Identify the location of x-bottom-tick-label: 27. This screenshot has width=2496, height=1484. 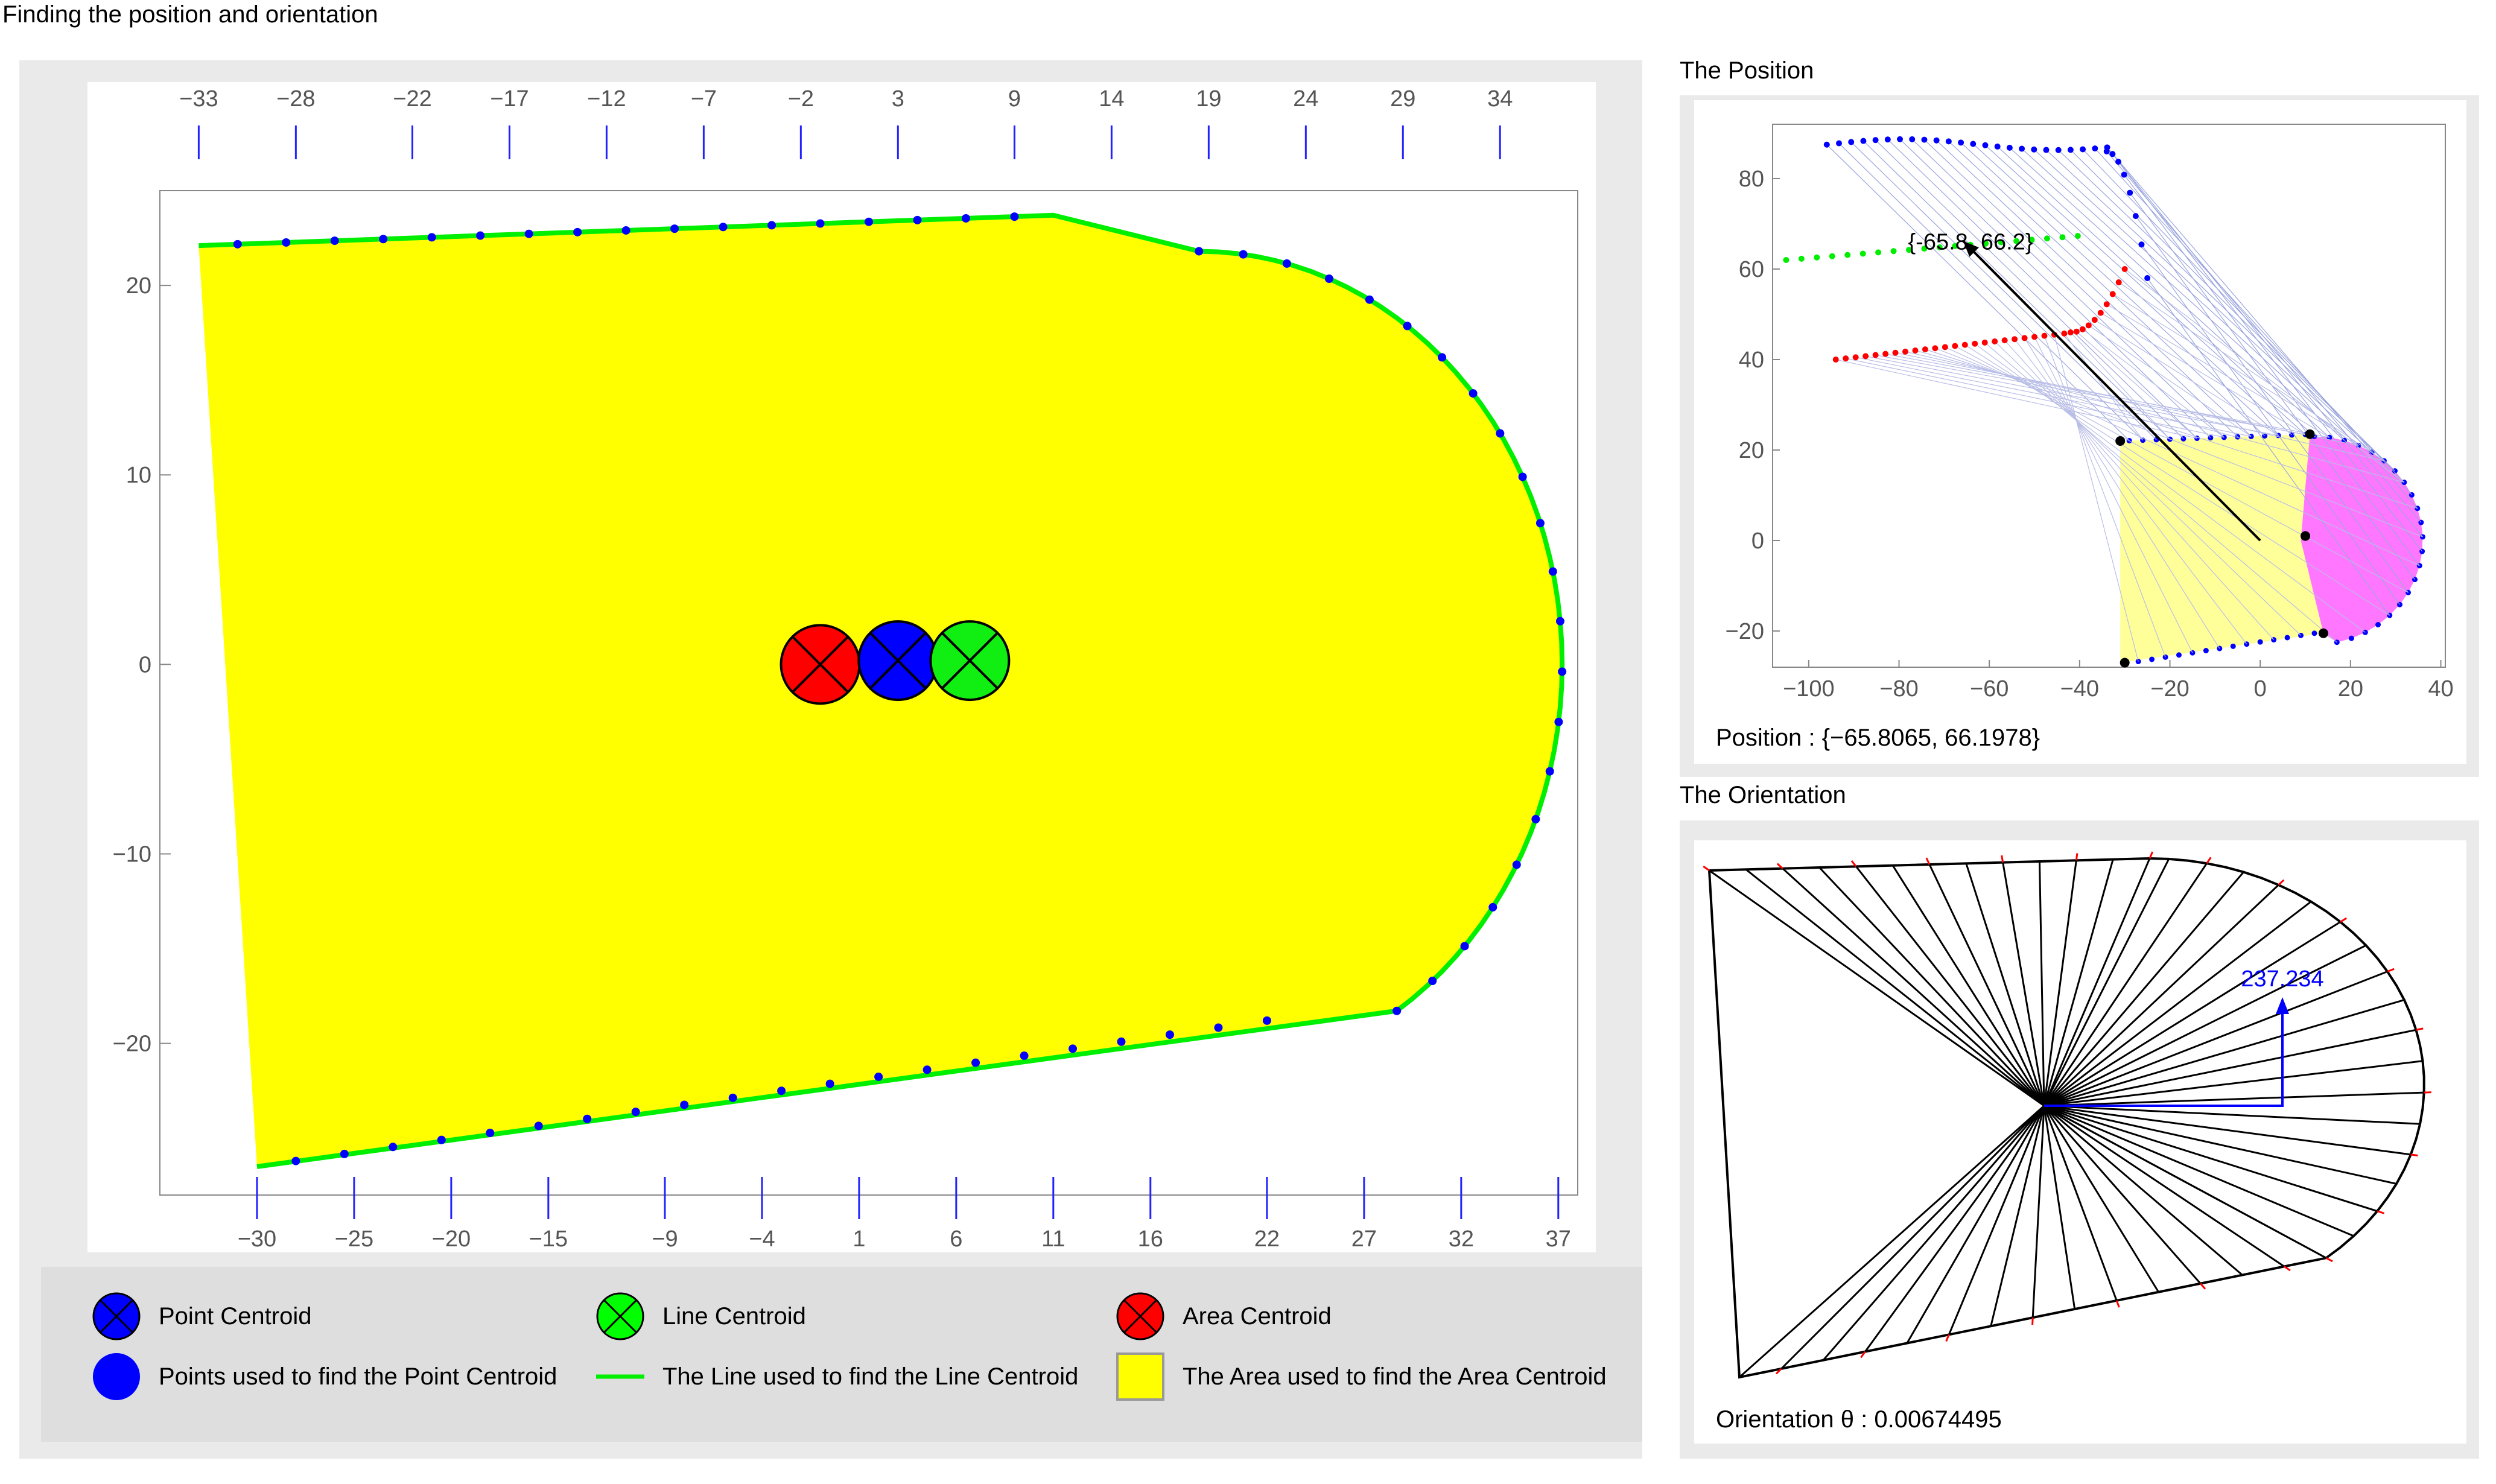
(1364, 1239).